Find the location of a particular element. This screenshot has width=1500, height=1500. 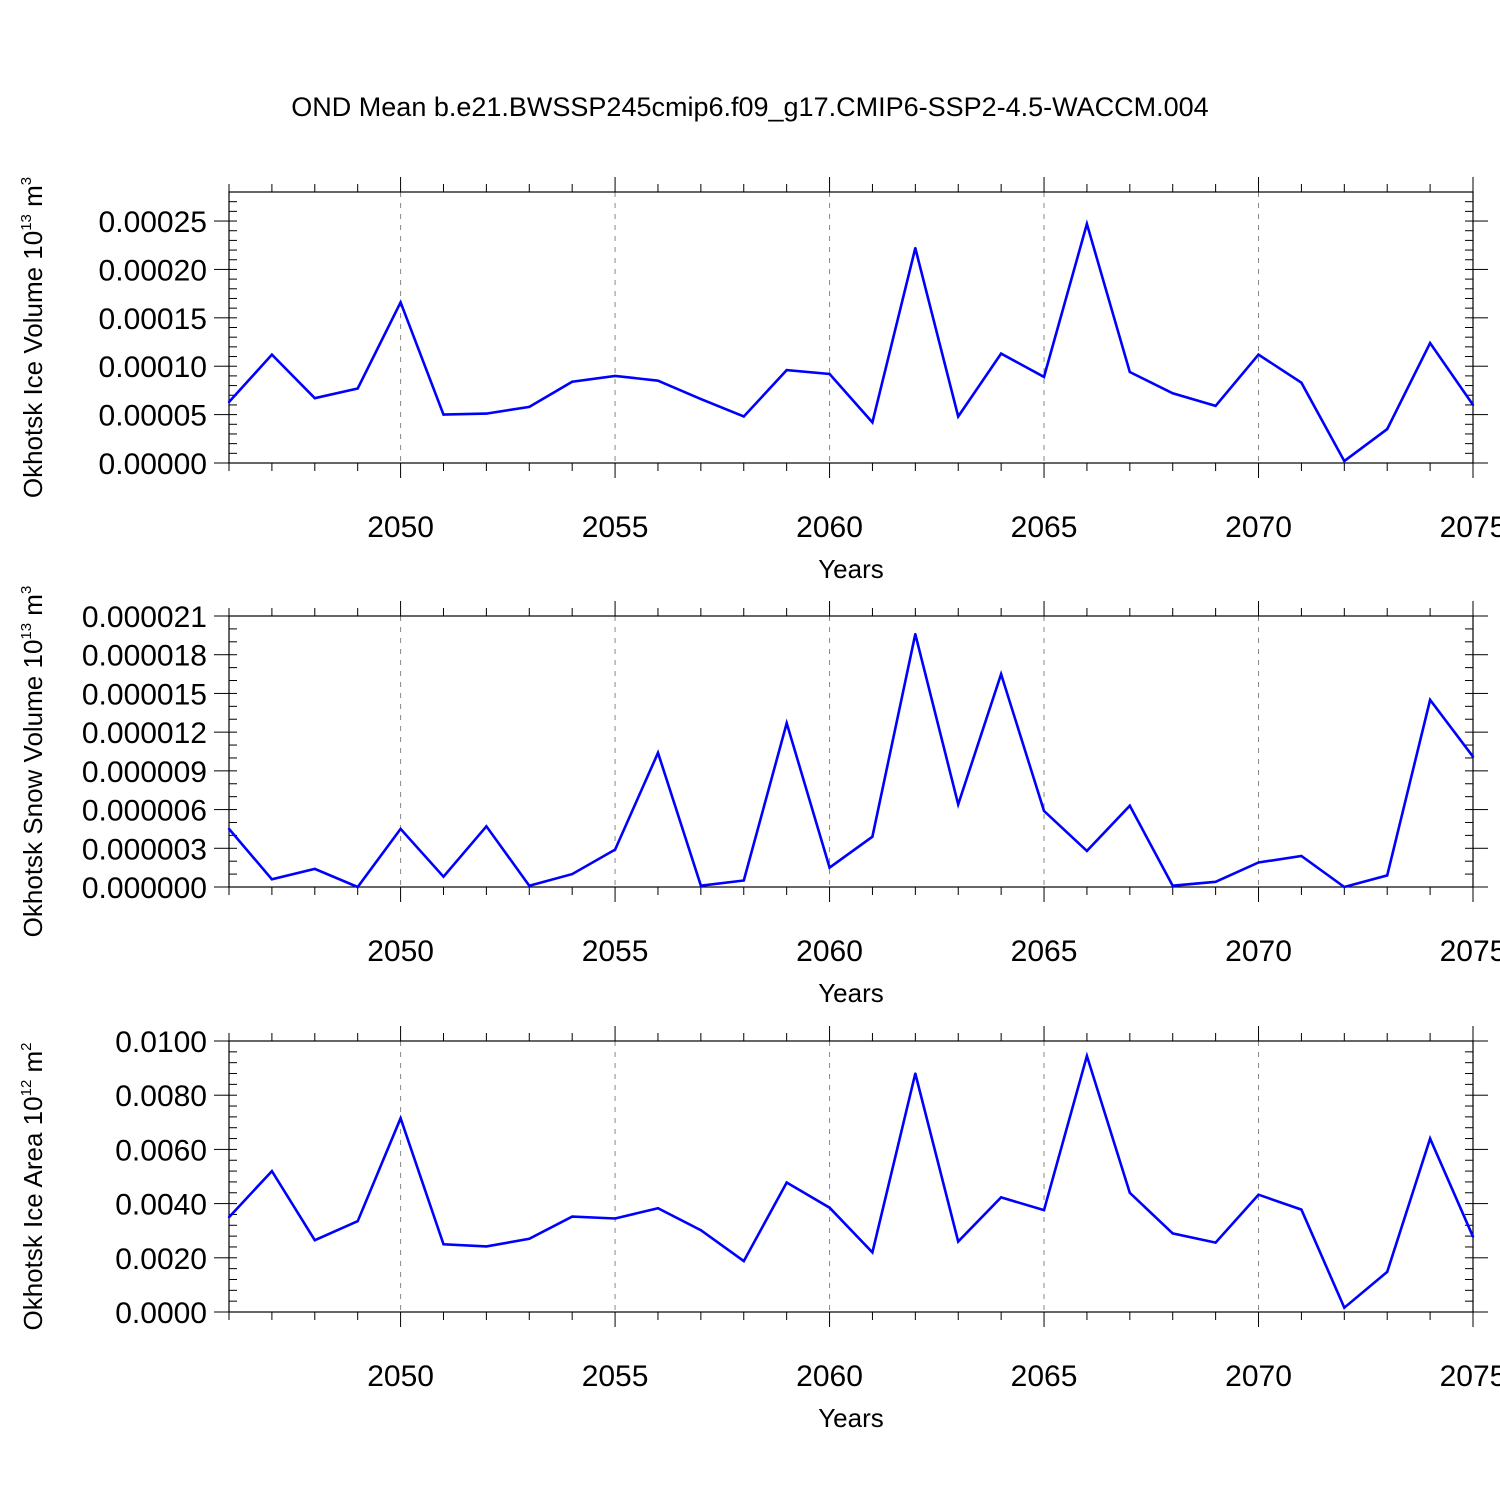

y-tick-label: 0.00005 is located at coordinates (153, 416).